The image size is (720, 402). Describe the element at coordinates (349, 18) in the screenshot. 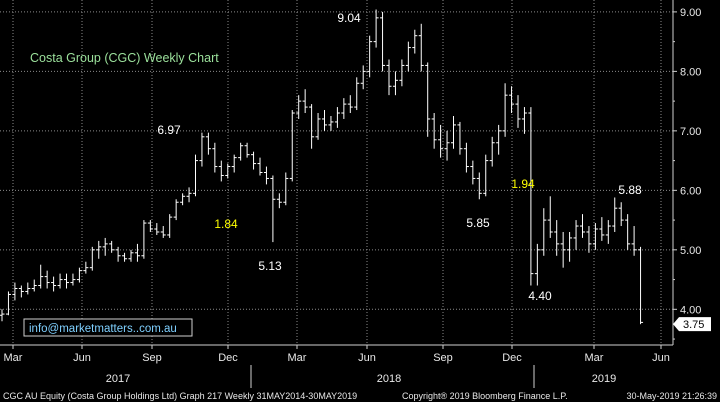

I see `annotation-label: 9.04` at that location.